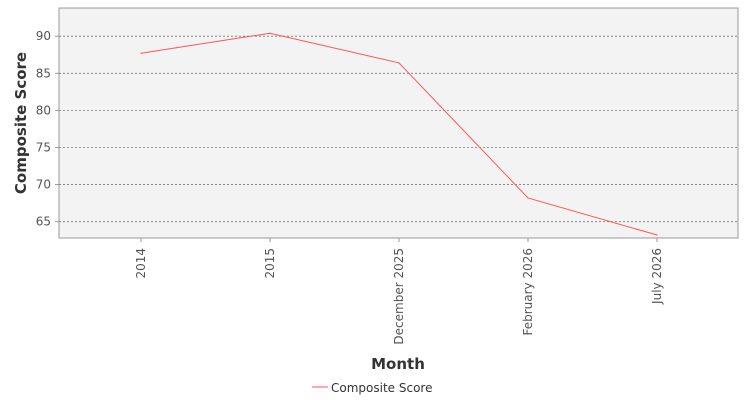 The width and height of the screenshot is (750, 400). What do you see at coordinates (657, 276) in the screenshot?
I see `x-tick-label: July 2026` at bounding box center [657, 276].